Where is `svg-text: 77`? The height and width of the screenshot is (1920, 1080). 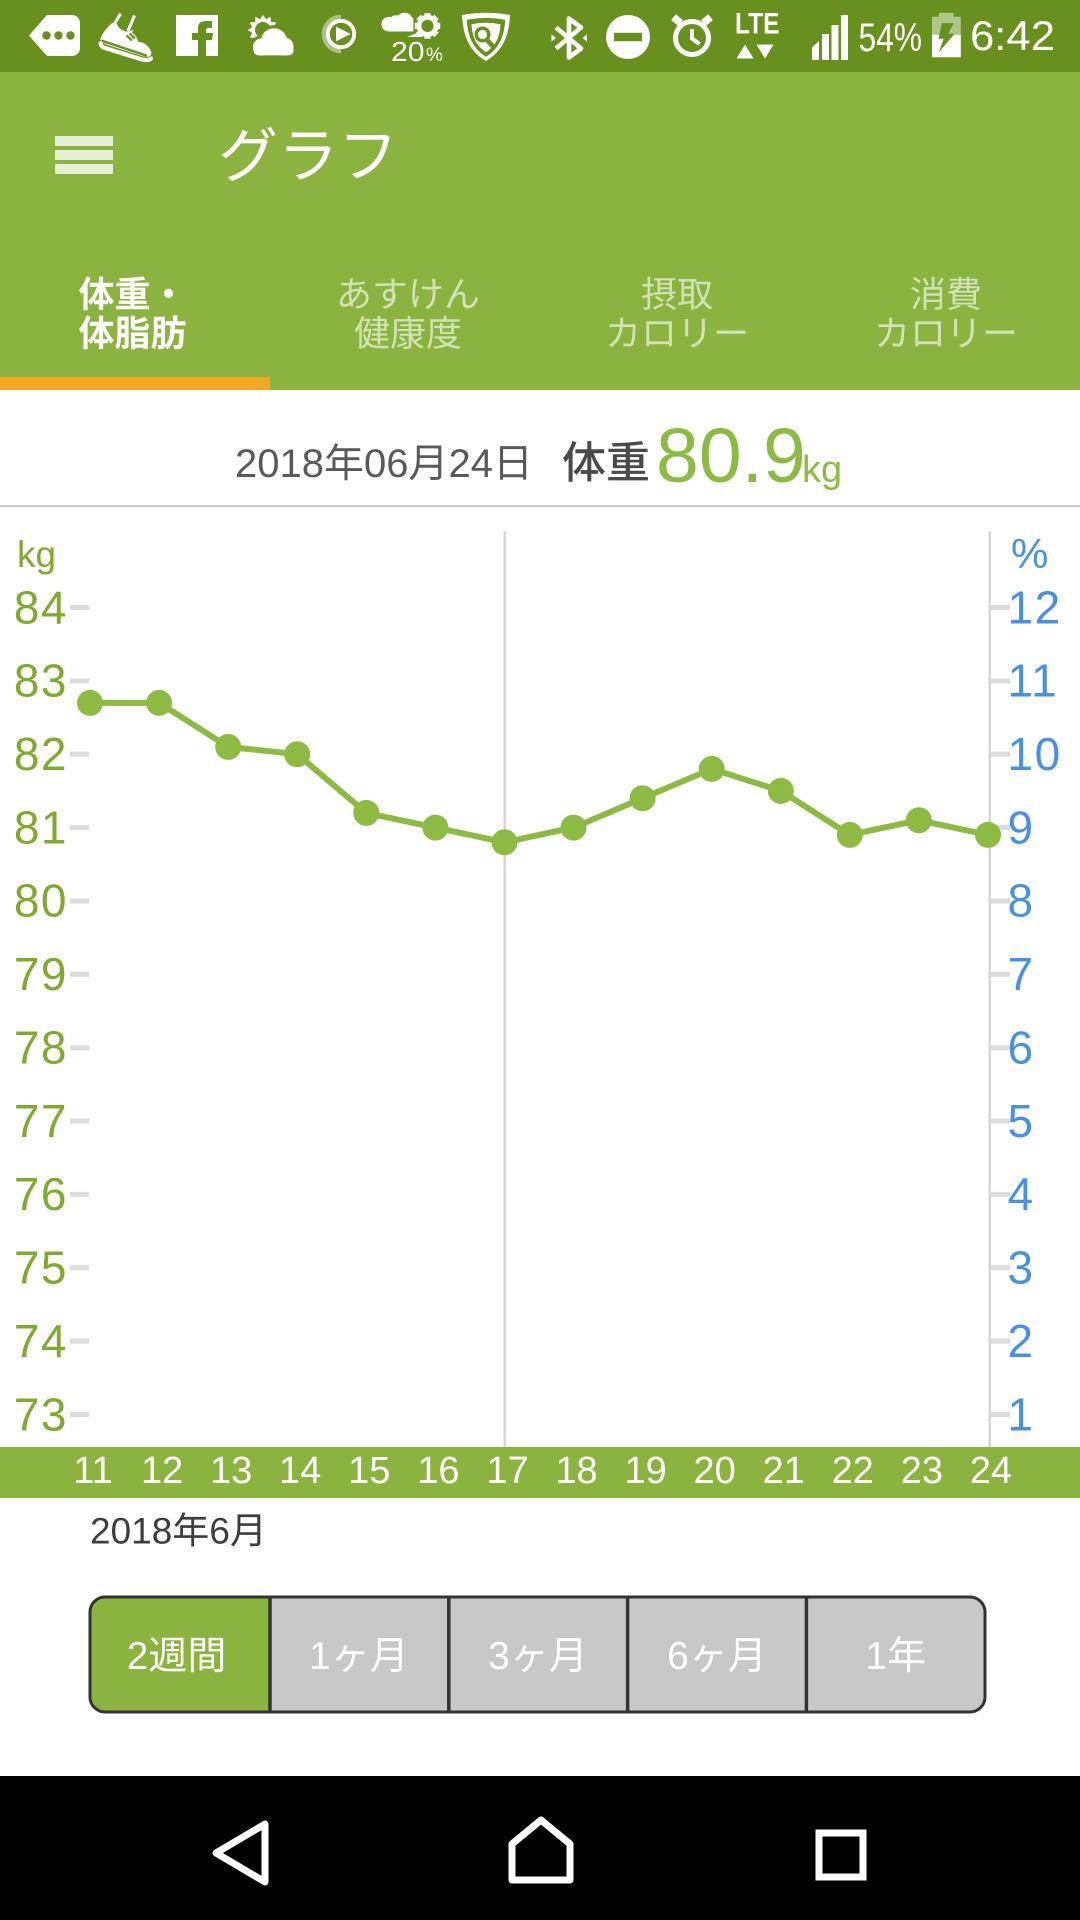 svg-text: 77 is located at coordinates (41, 1121).